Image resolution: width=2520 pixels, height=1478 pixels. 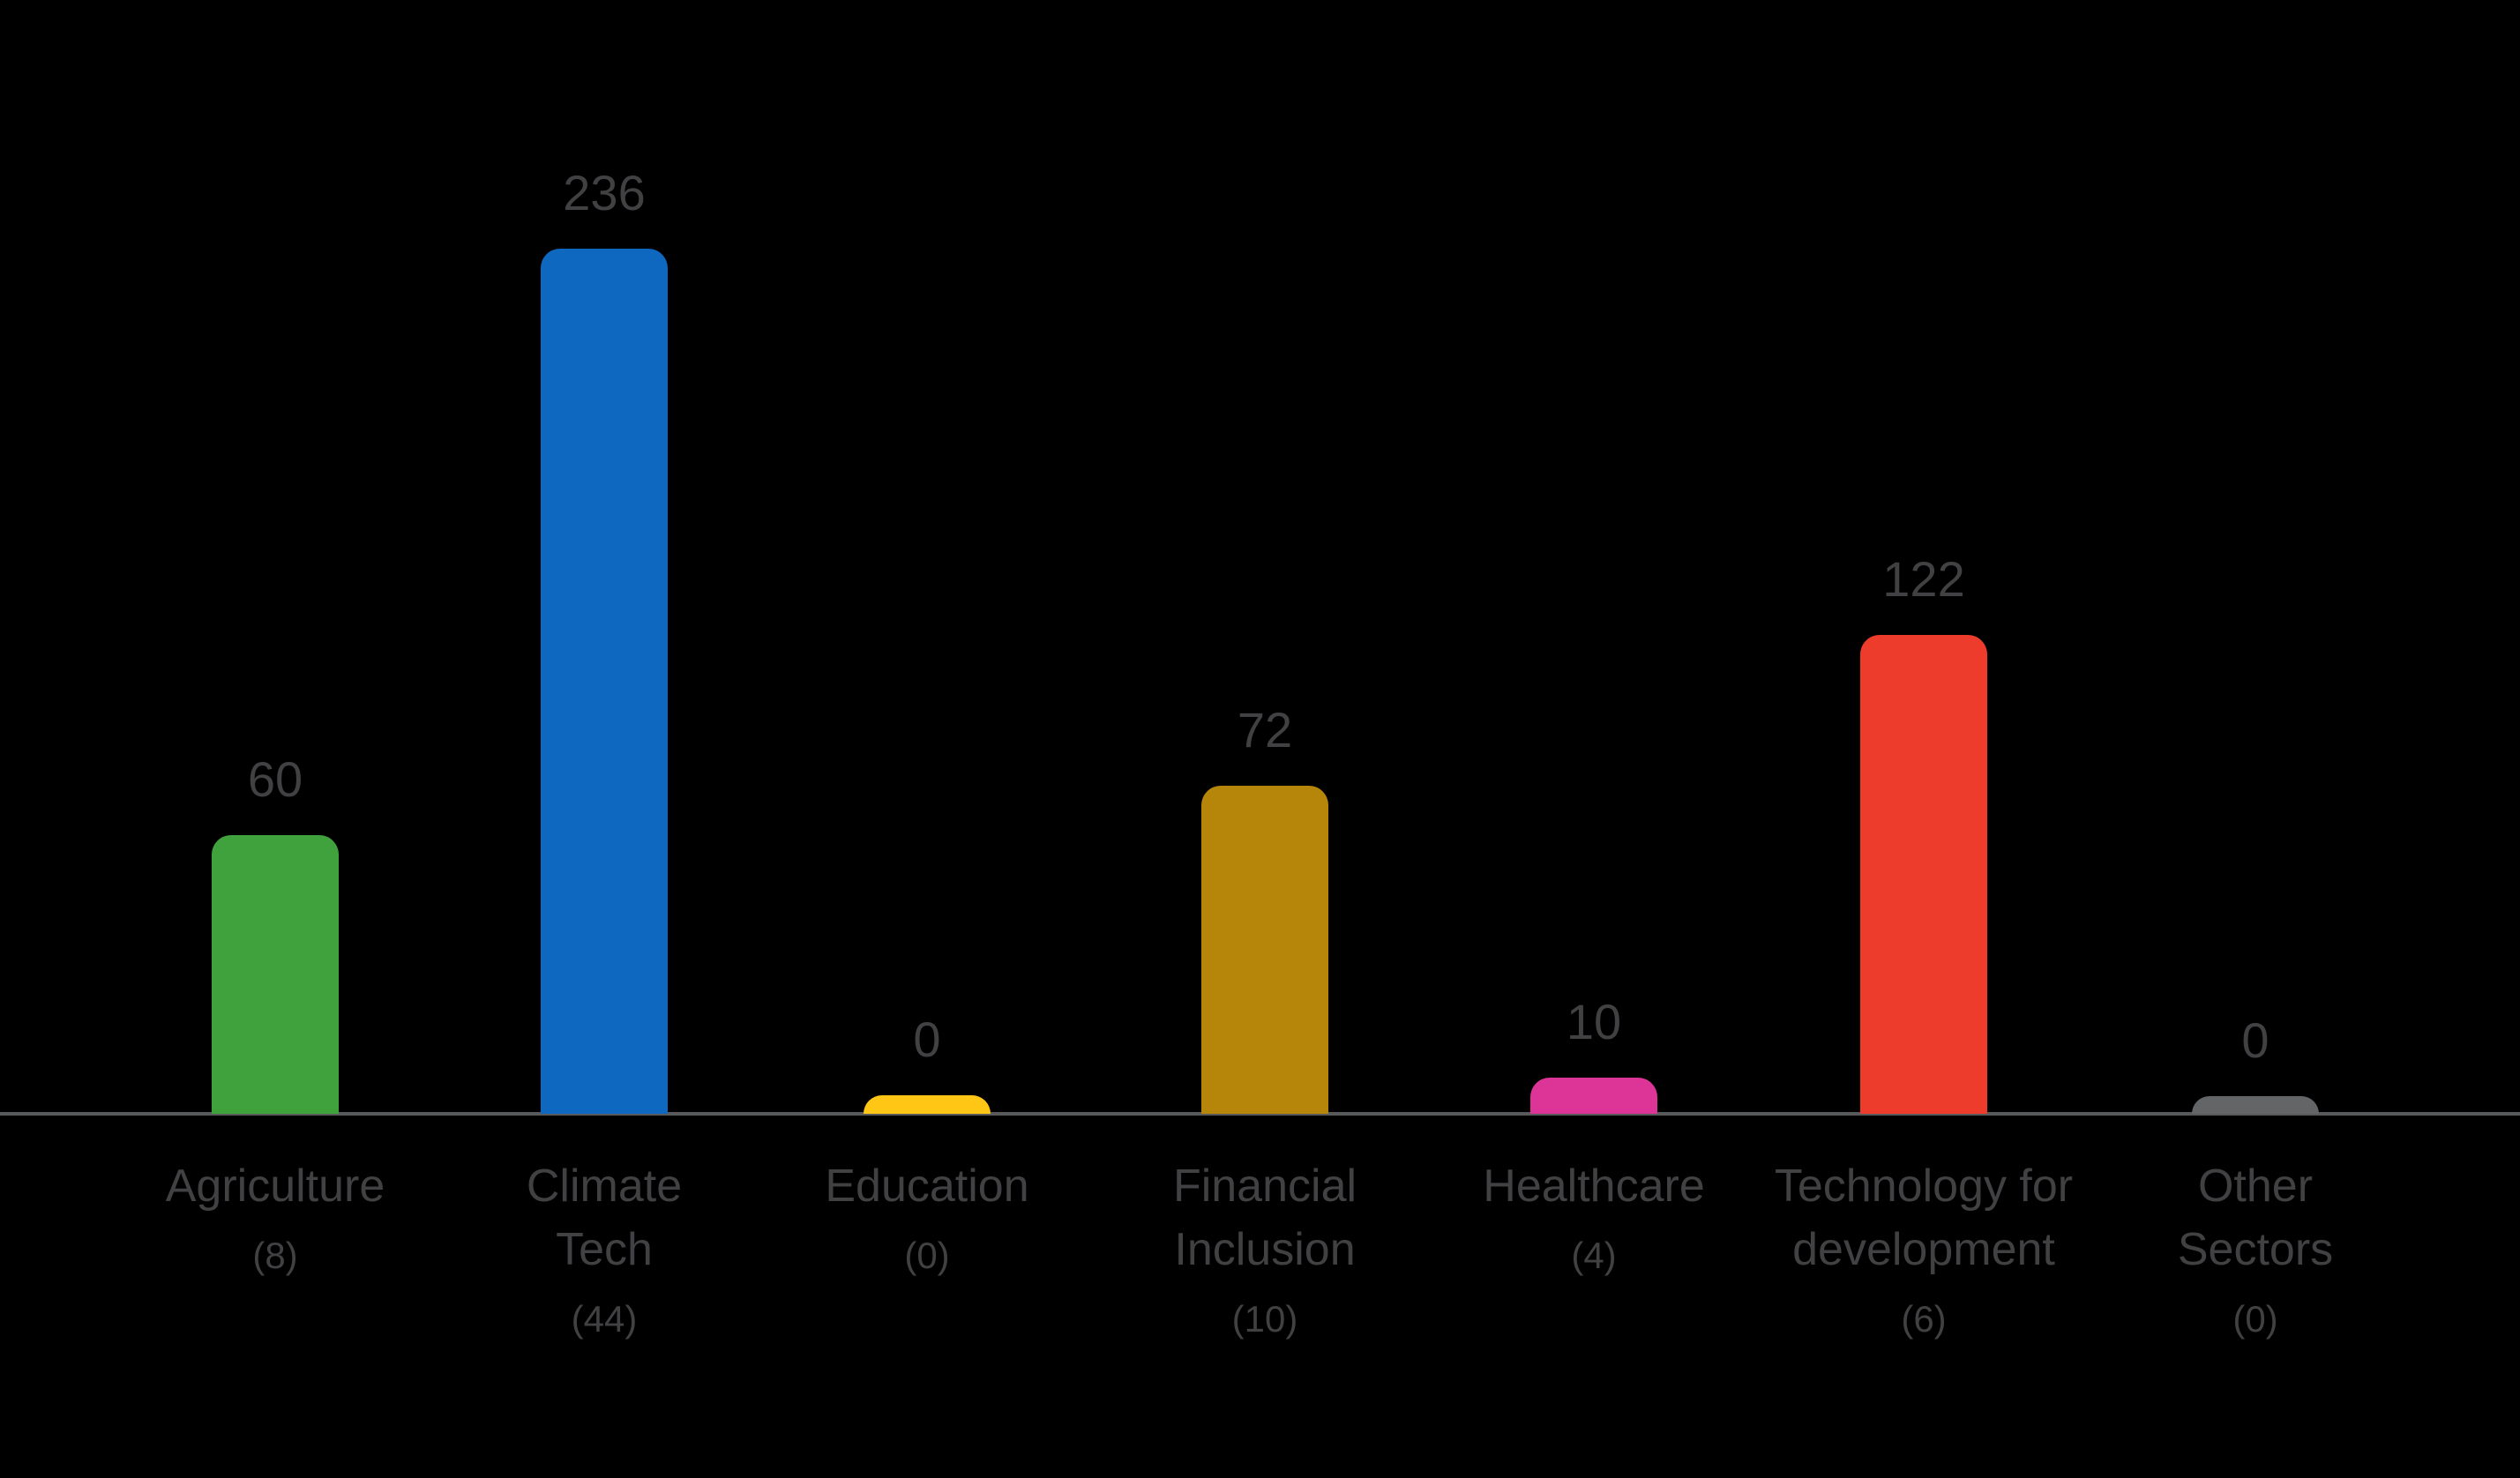 What do you see at coordinates (1594, 1255) in the screenshot?
I see `category-sublabel-healthcare: (4)` at bounding box center [1594, 1255].